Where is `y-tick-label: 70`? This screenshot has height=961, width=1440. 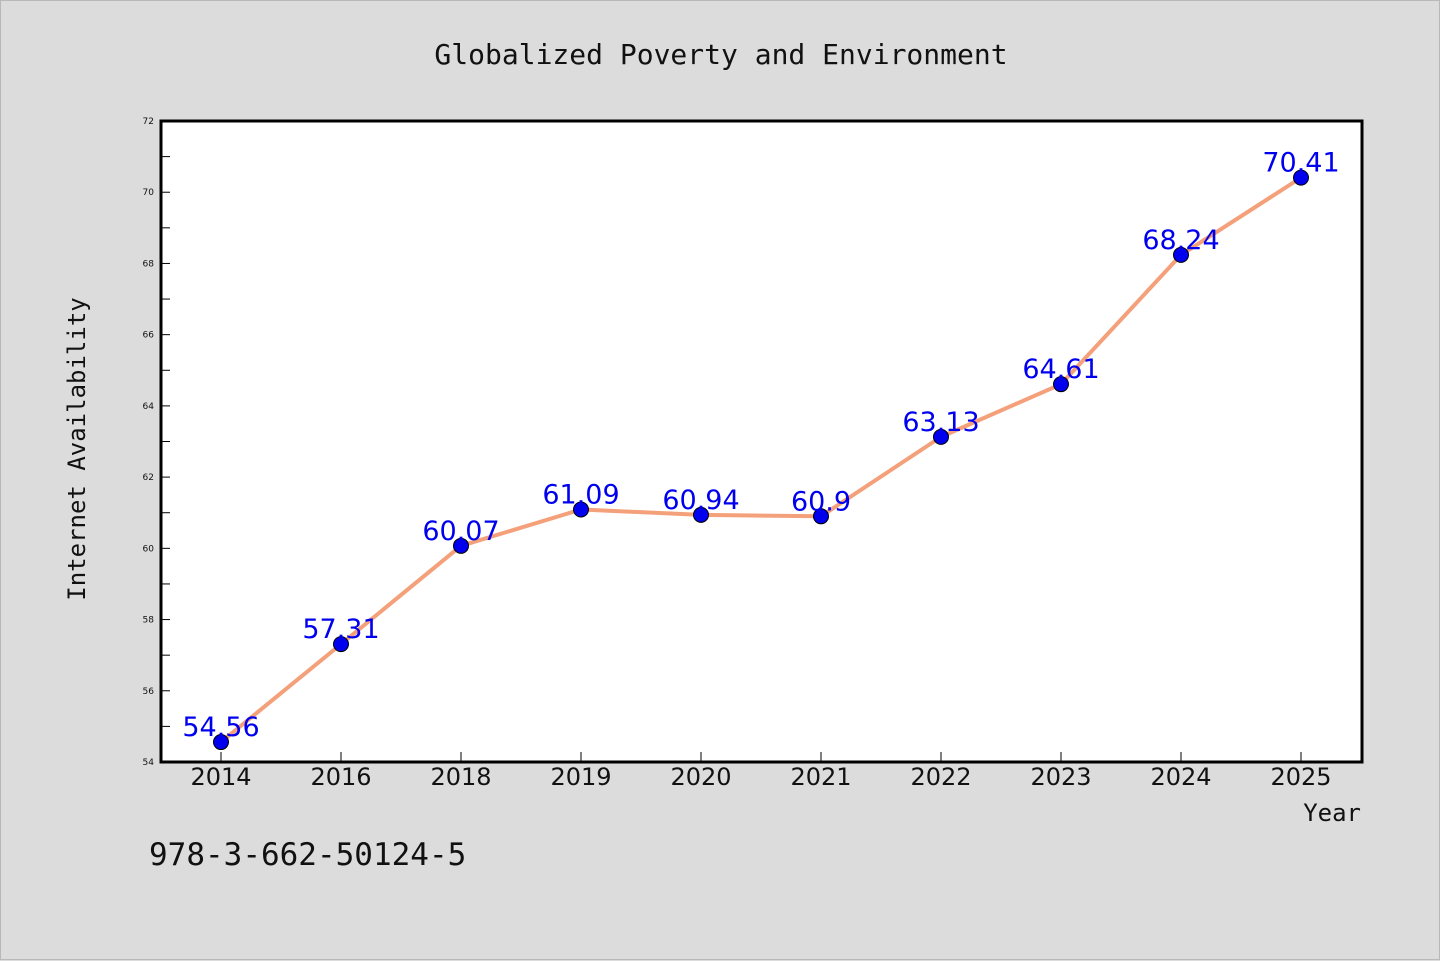
y-tick-label: 70 is located at coordinates (149, 193).